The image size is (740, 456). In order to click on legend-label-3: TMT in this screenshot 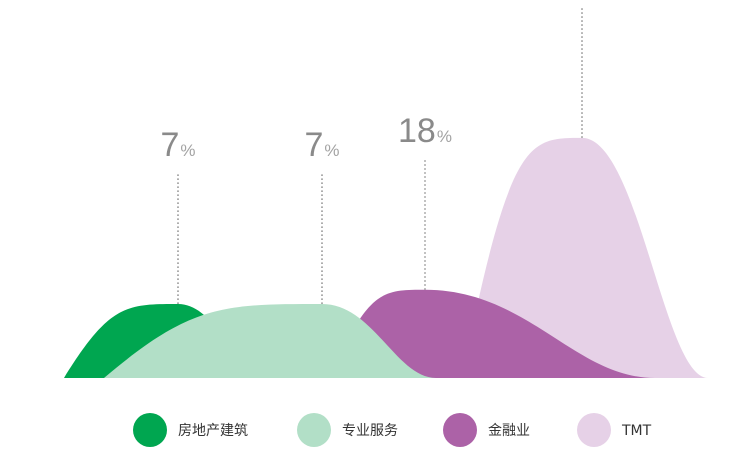, I will do `click(636, 431)`.